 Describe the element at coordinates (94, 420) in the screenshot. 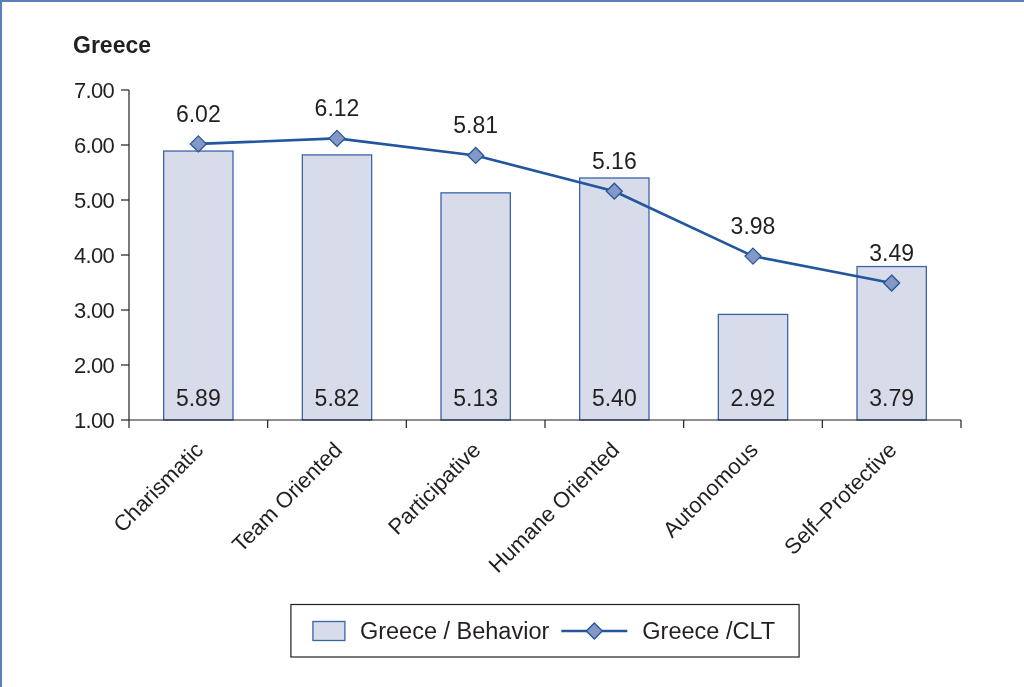

I see `y-tick-label: 1.00` at that location.